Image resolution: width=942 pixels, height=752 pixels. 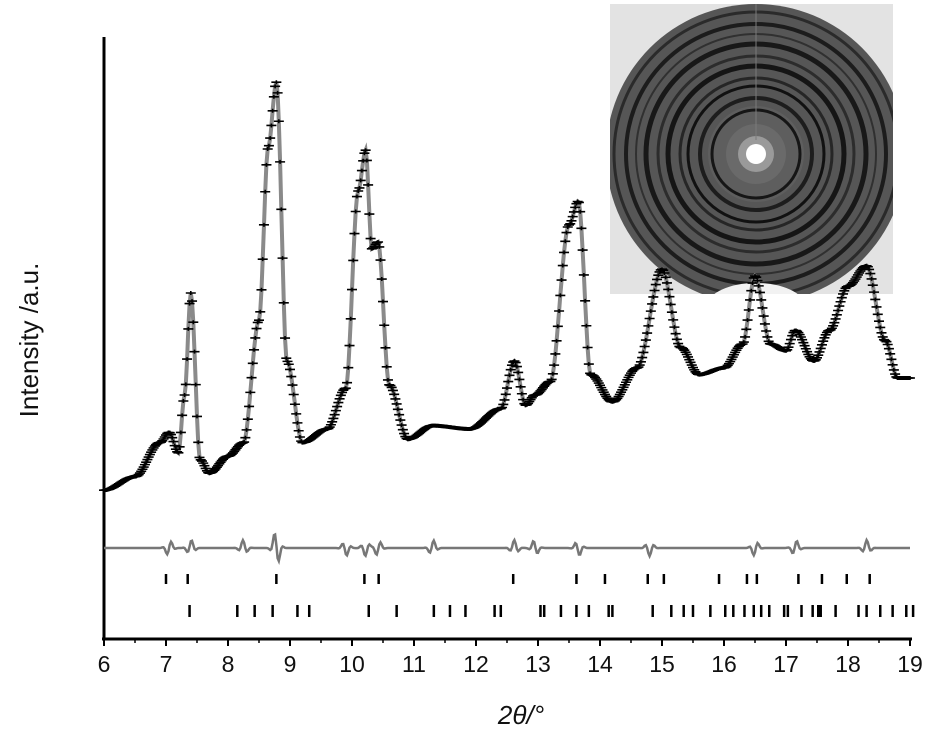 I want to click on x-tick-label-14: 14, so click(x=600, y=664).